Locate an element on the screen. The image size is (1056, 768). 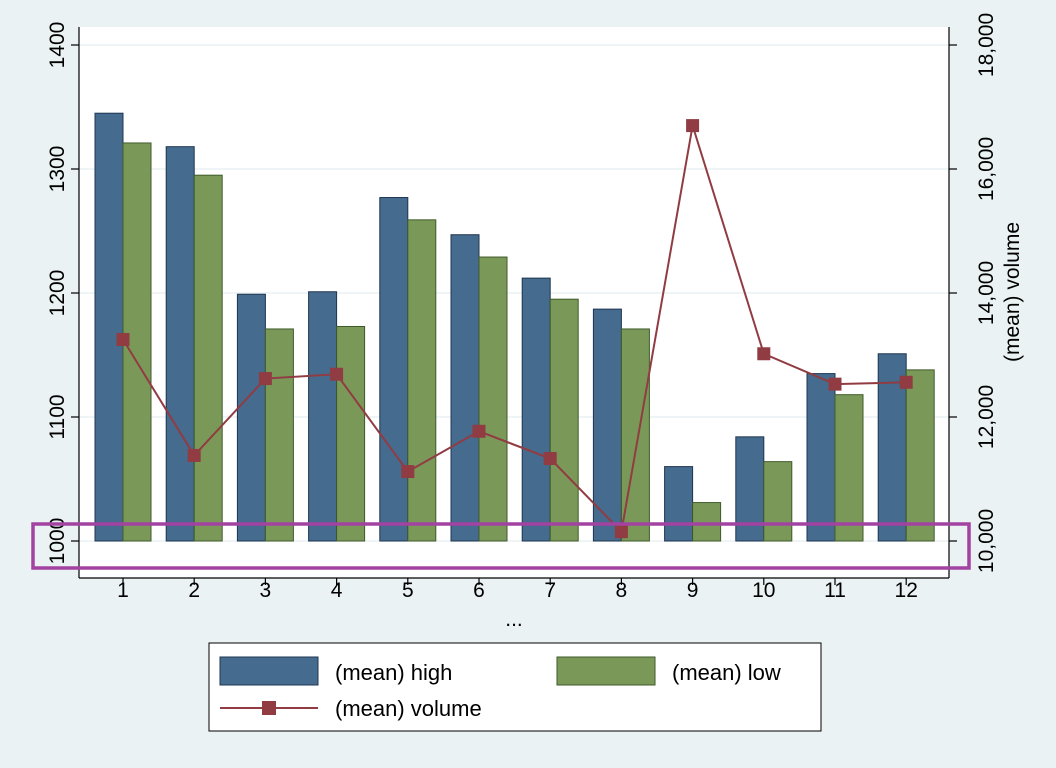
x-tick-label: 8 is located at coordinates (622, 590).